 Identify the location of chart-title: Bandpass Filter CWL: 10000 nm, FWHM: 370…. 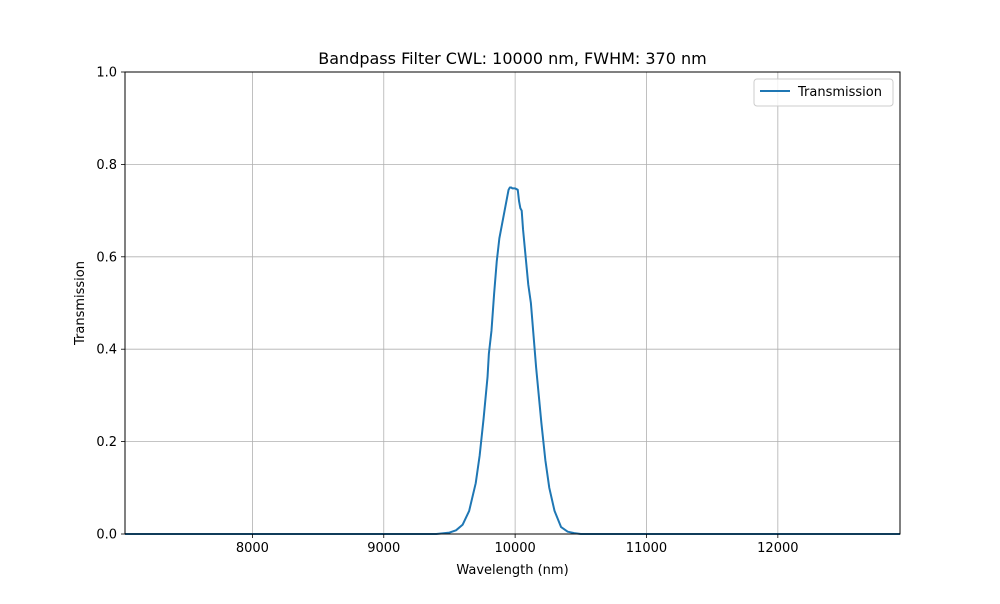
(512, 58).